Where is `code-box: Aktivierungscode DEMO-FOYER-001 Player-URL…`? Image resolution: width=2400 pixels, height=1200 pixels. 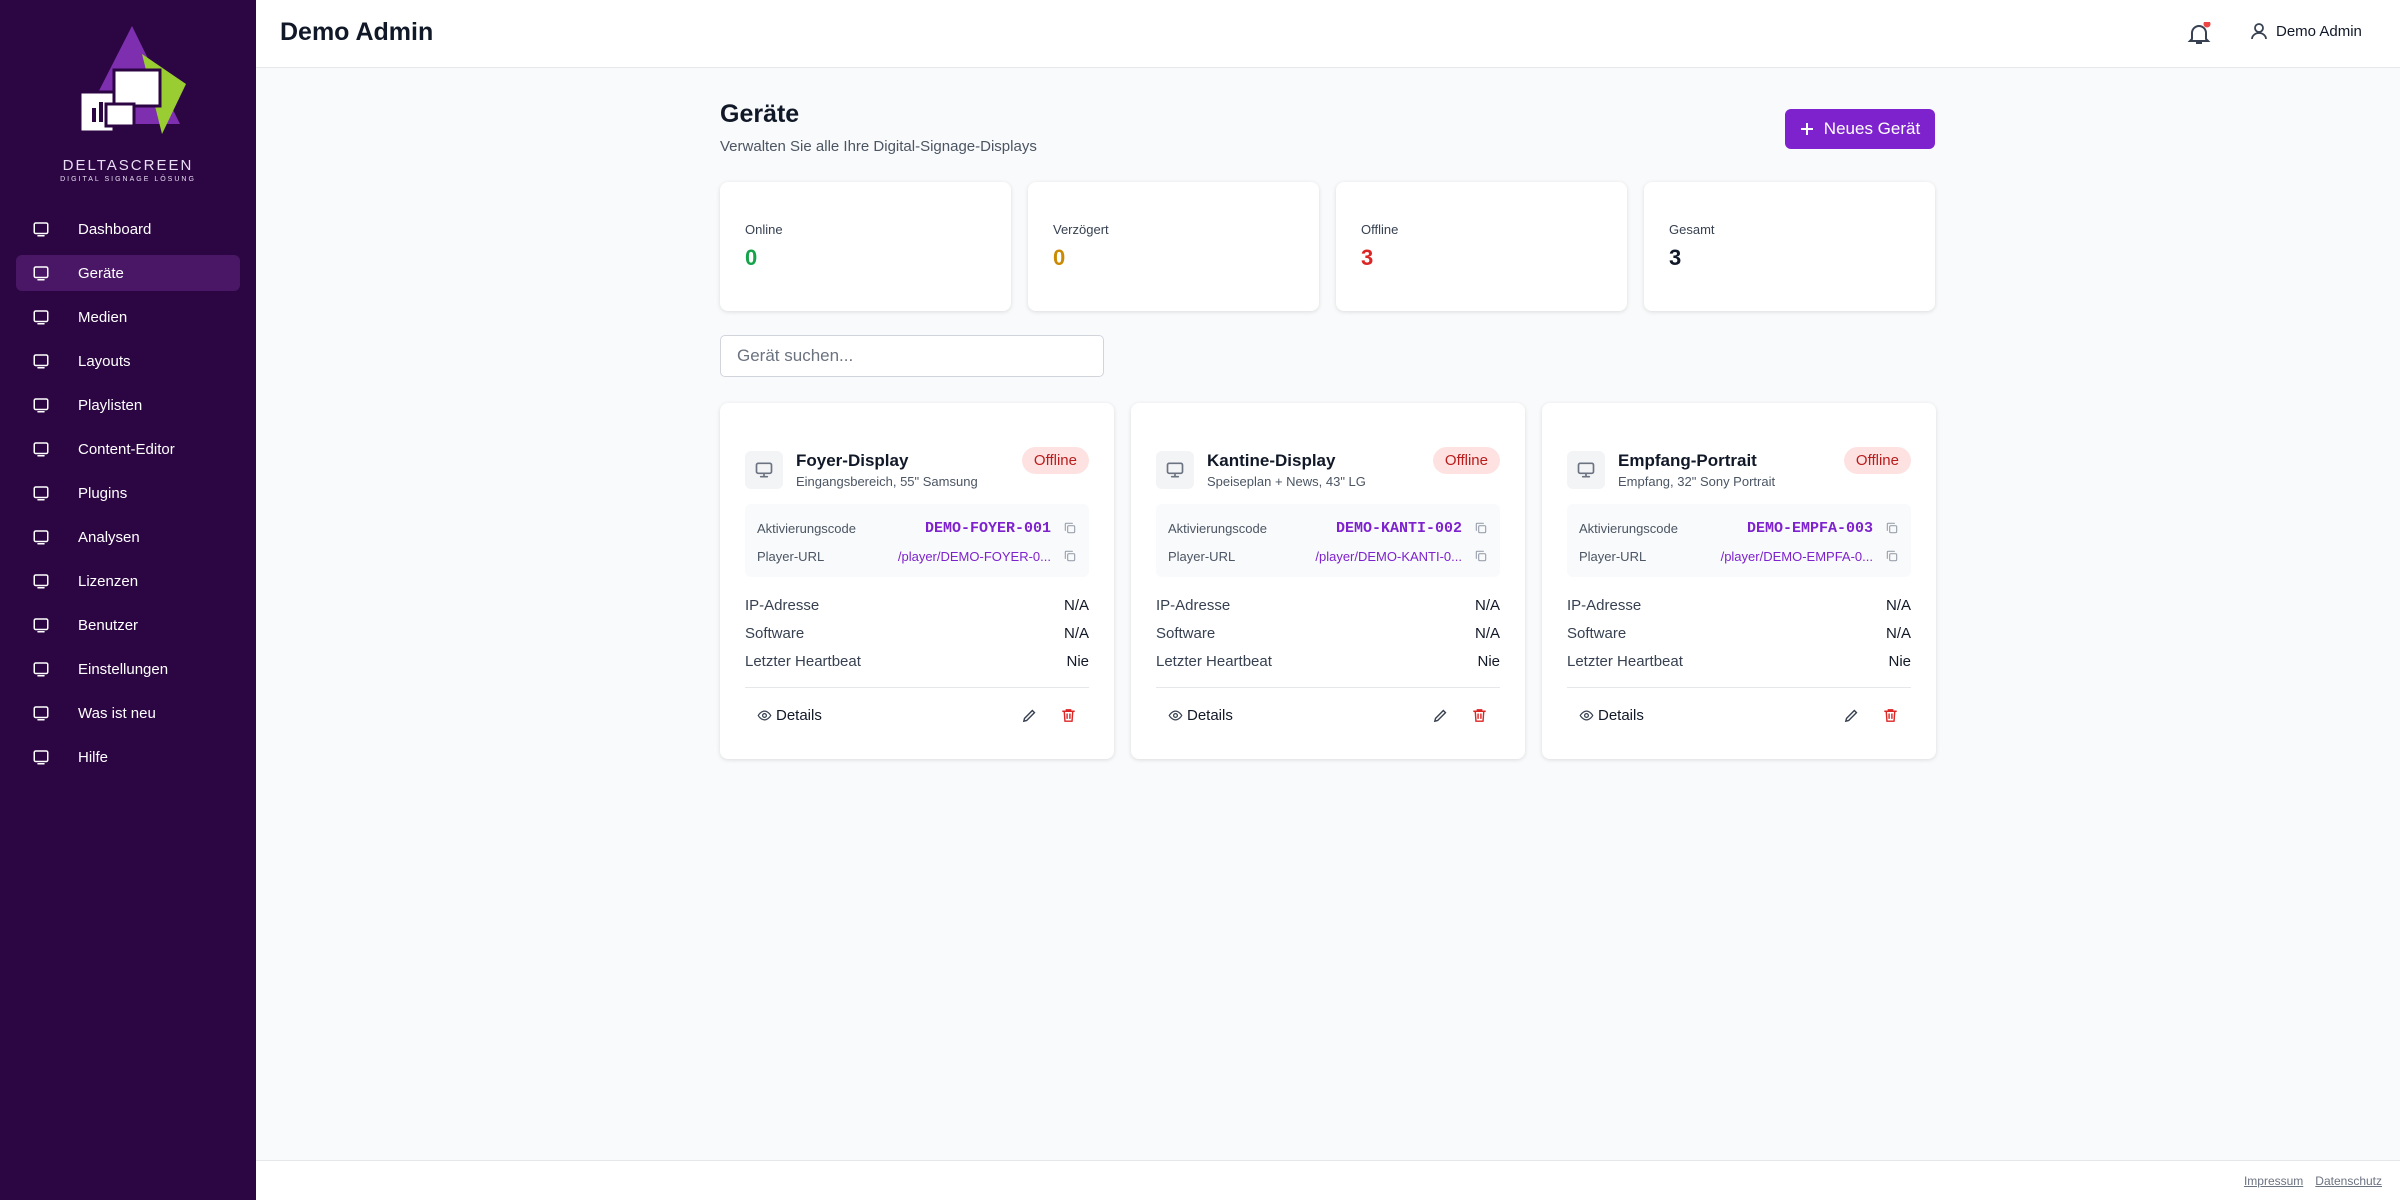 code-box: Aktivierungscode DEMO-FOYER-001 Player-URL… is located at coordinates (917, 540).